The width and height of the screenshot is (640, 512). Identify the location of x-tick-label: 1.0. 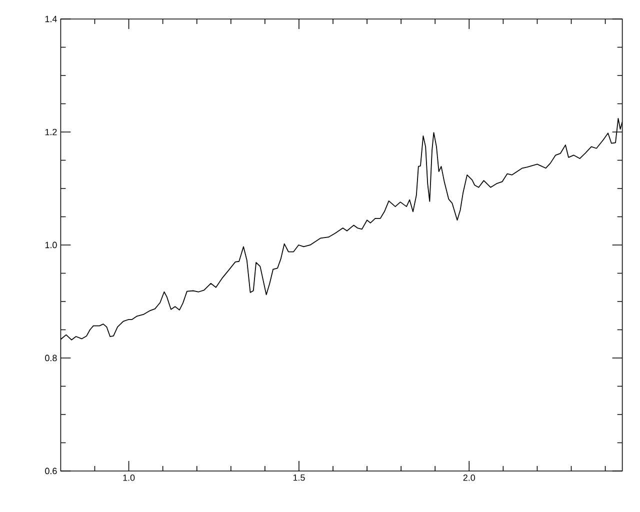
(129, 477).